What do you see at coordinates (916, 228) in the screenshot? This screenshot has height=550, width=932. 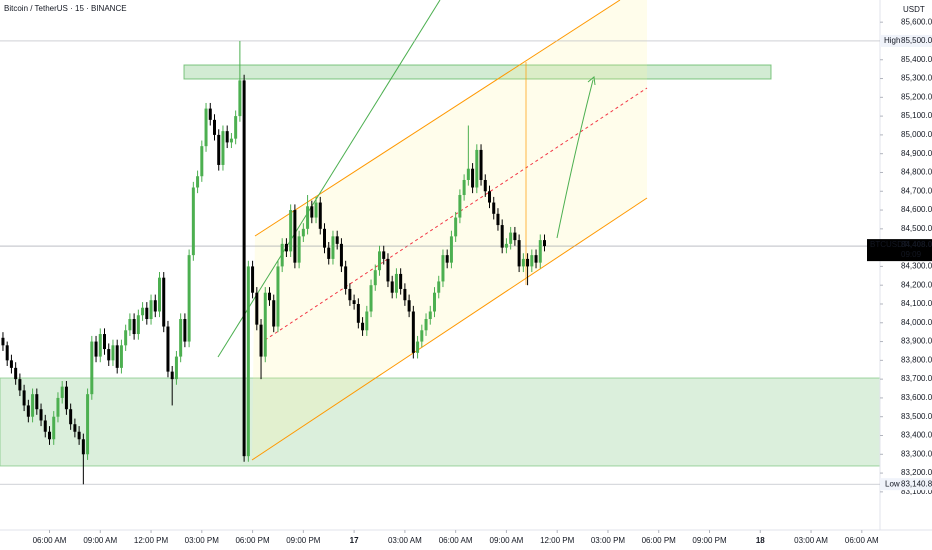 I see `y-tick-label: 84,500.00` at bounding box center [916, 228].